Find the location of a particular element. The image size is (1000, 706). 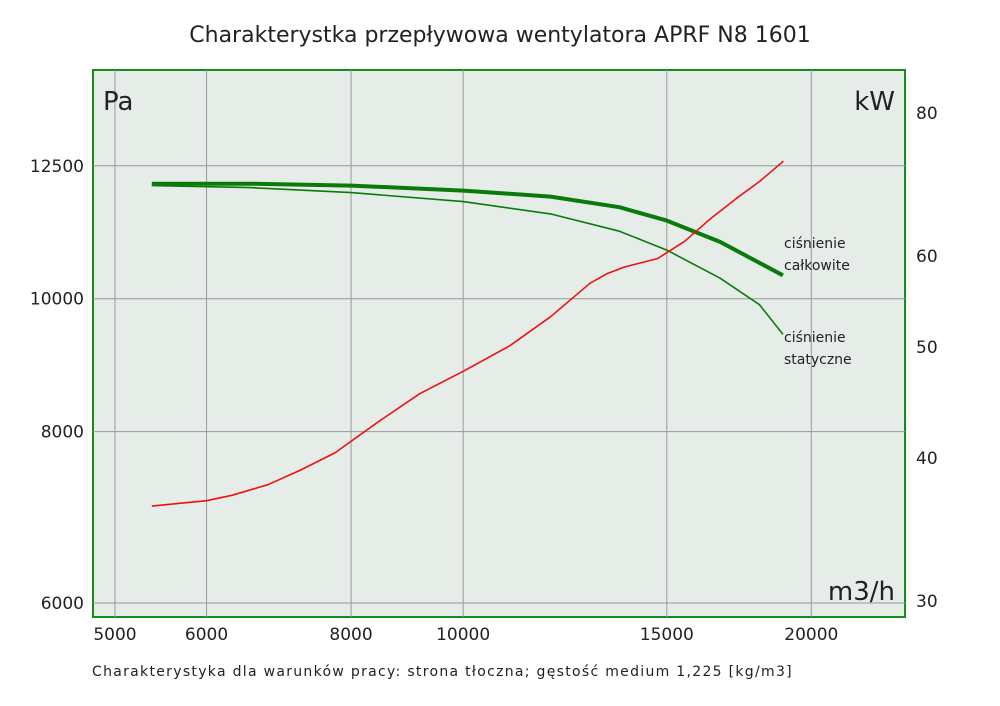

y-tick-label: 8000 is located at coordinates (62, 433).